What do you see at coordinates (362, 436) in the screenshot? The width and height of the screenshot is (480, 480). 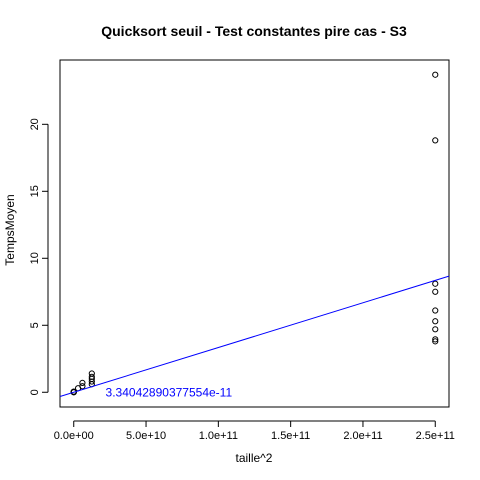 I see `x-tick-label: 2.0e+11` at bounding box center [362, 436].